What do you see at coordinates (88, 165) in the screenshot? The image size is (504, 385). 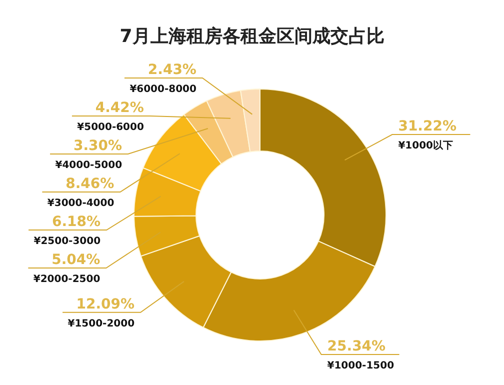 I see `slice-label: ¥4000-5000` at bounding box center [88, 165].